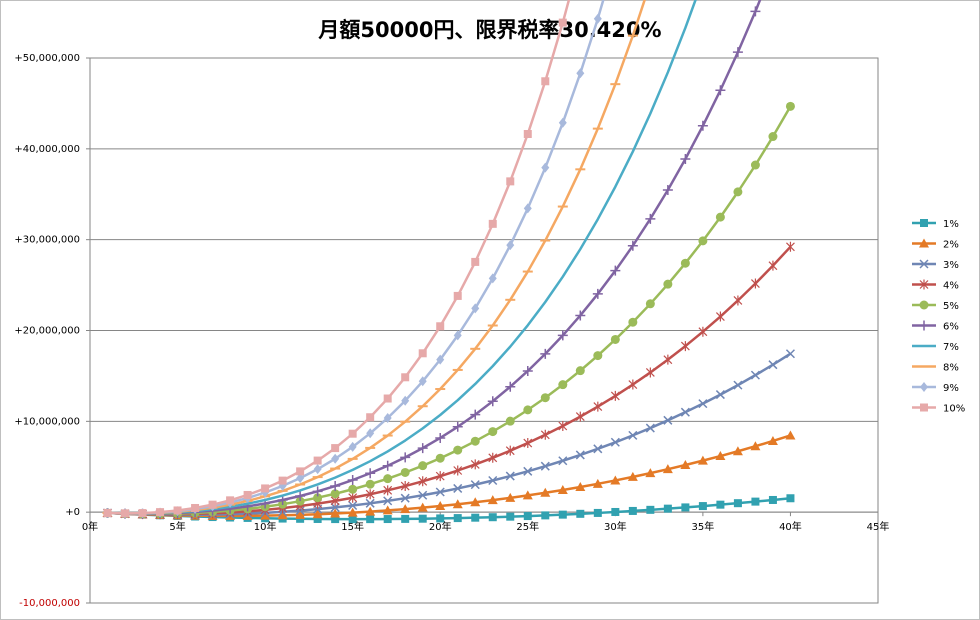 The height and width of the screenshot is (620, 980). I want to click on y-tick-label: +50,000,000, so click(47, 58).